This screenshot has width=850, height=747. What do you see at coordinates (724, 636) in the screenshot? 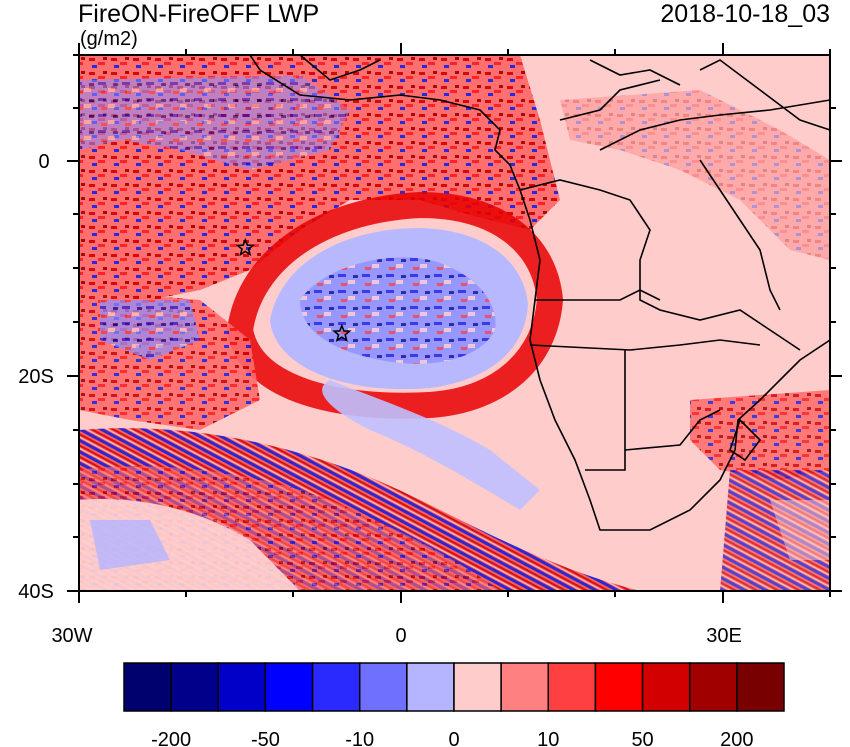
I see `lon-tick-label: 30E` at bounding box center [724, 636].